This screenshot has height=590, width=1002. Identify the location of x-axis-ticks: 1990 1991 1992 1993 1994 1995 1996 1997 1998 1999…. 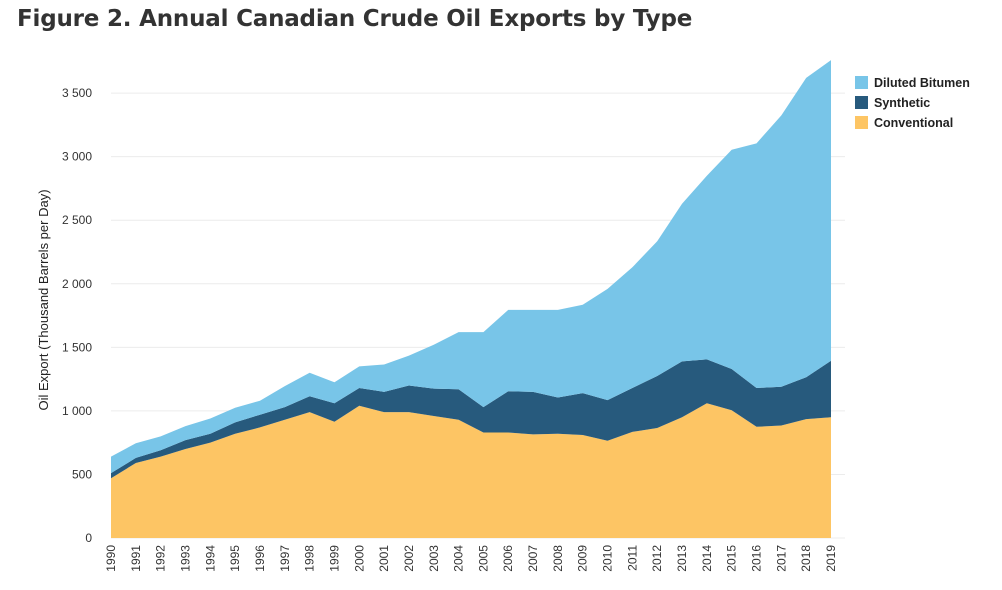
(471, 558).